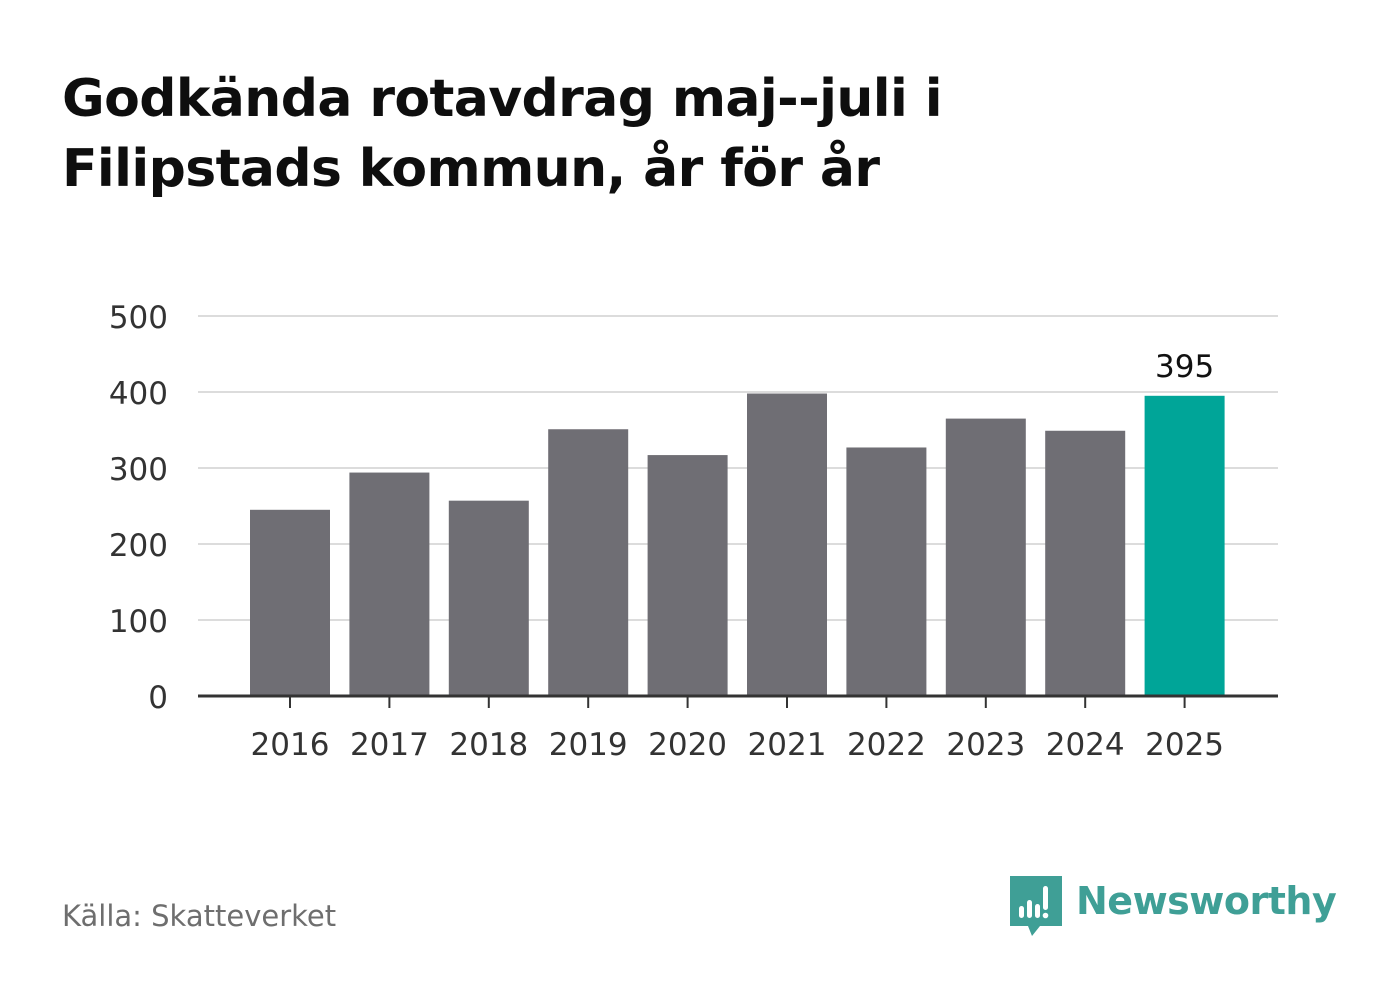  I want to click on x-tick-label: 2020, so click(687, 745).